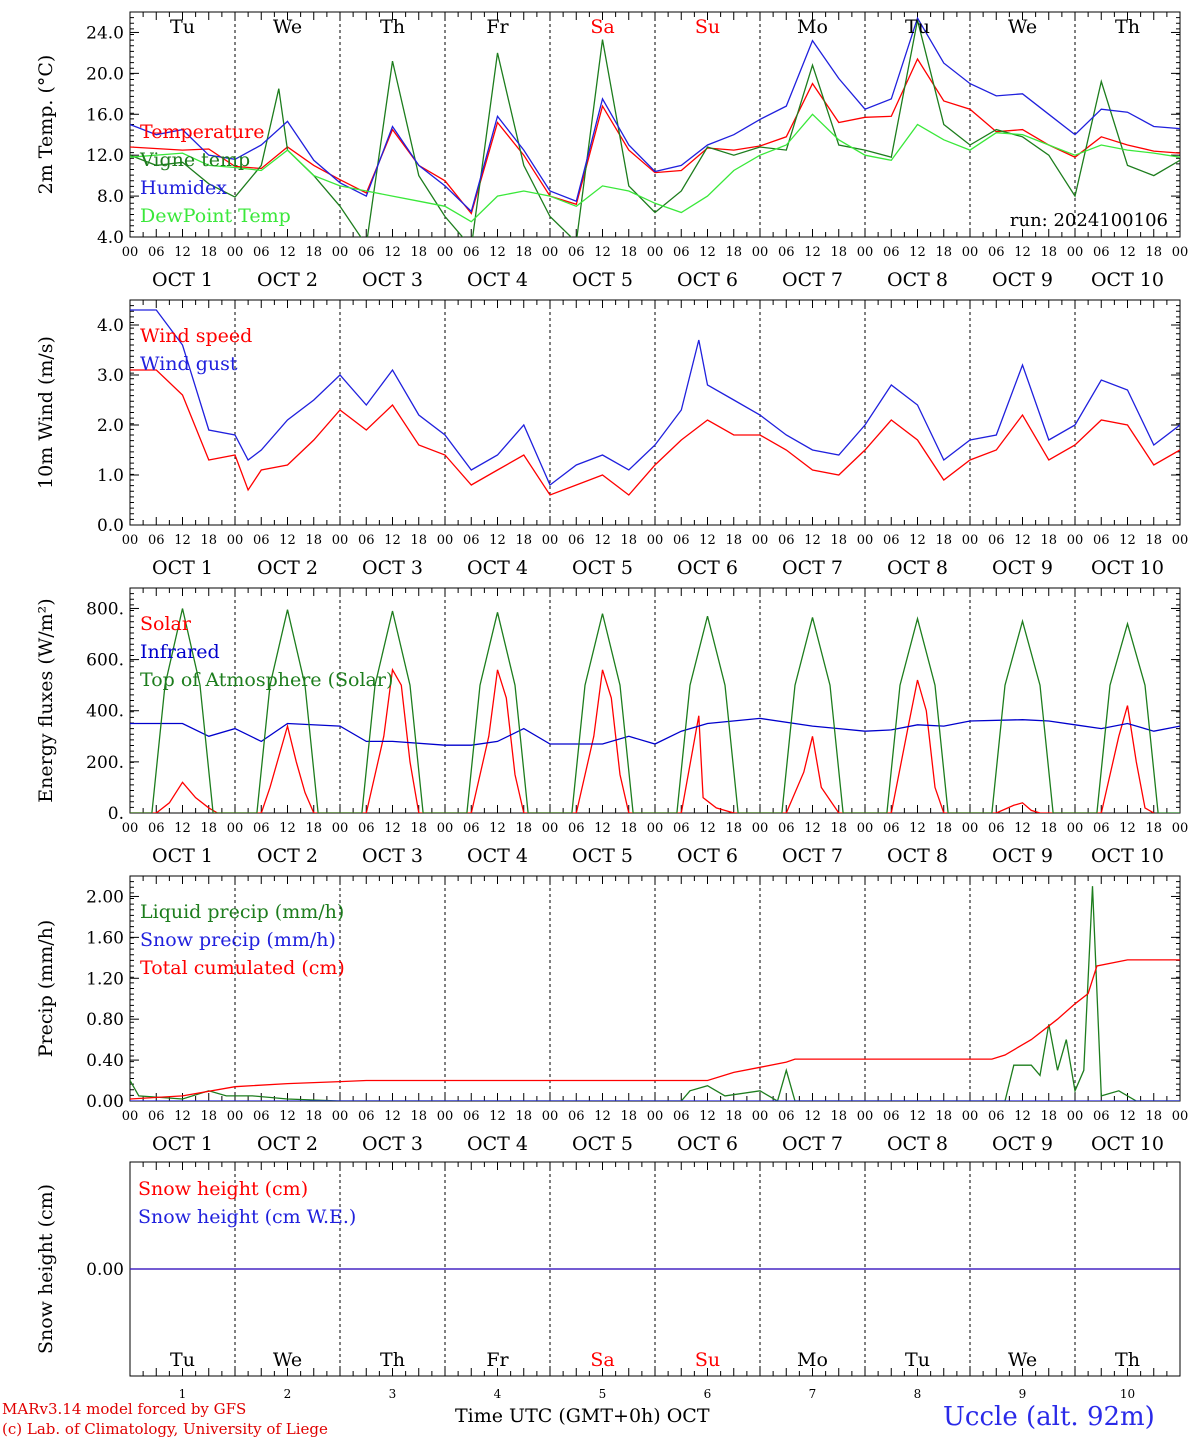  I want to click on y-tick-label: 0., so click(116, 814).